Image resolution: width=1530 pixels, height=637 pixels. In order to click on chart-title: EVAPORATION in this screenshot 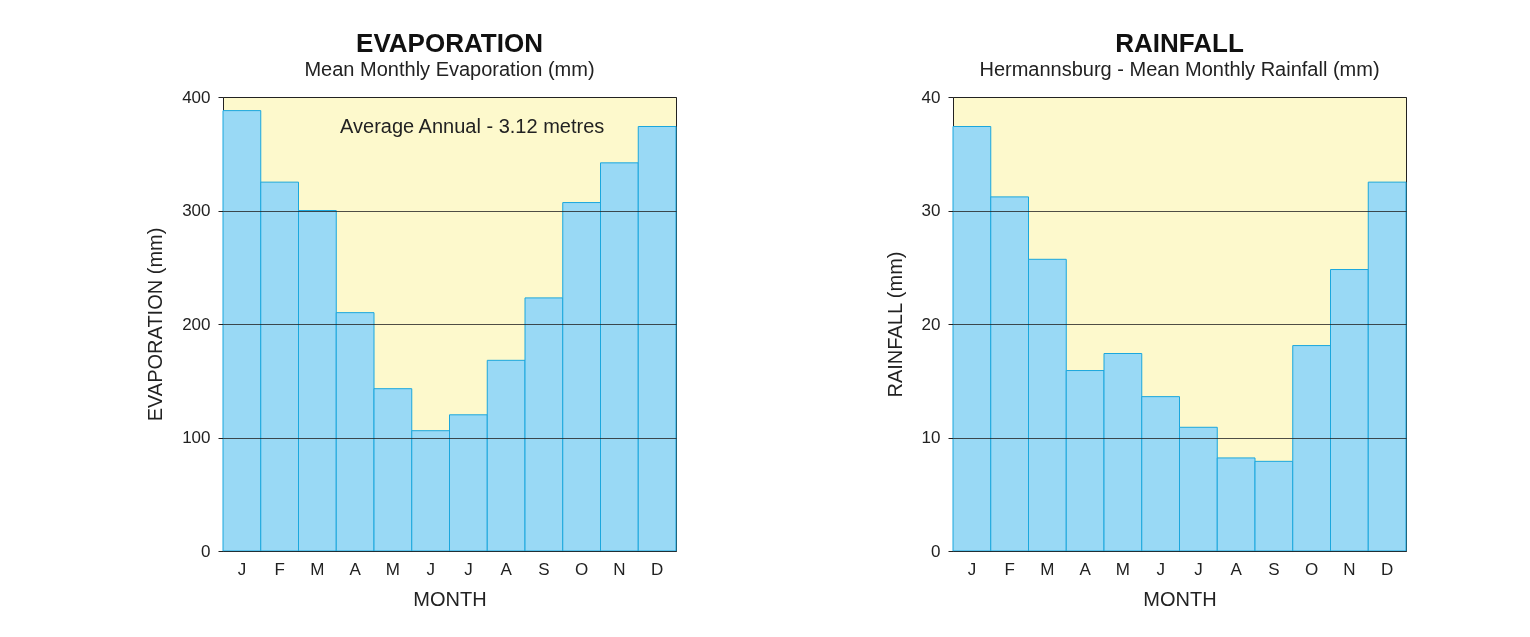, I will do `click(449, 43)`.